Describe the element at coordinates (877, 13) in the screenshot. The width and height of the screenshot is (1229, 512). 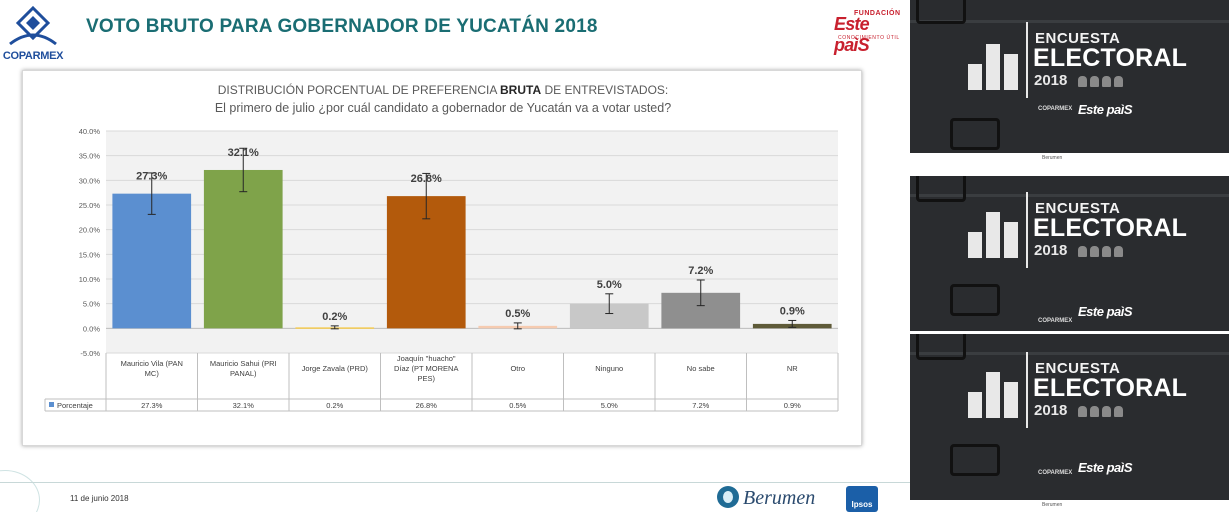
I see `estepais-sup: FUNDACIÓN` at that location.